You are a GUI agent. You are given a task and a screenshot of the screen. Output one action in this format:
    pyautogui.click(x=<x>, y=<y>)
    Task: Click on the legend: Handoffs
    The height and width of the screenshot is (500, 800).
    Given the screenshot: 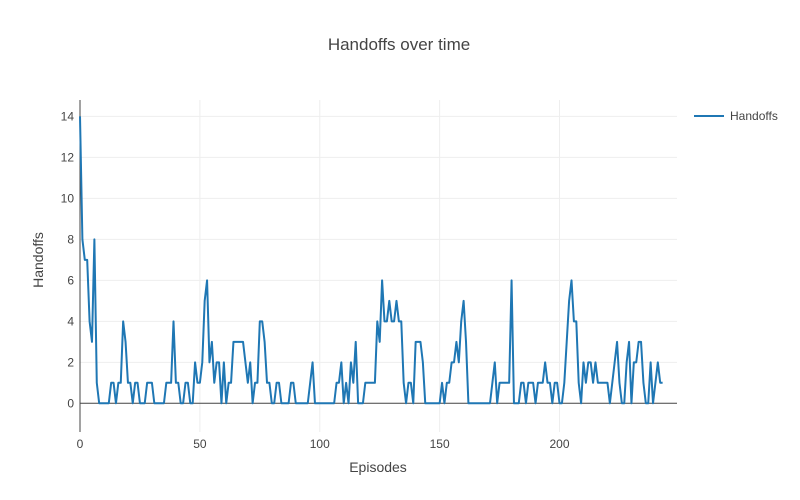 What is the action you would take?
    pyautogui.click(x=736, y=116)
    